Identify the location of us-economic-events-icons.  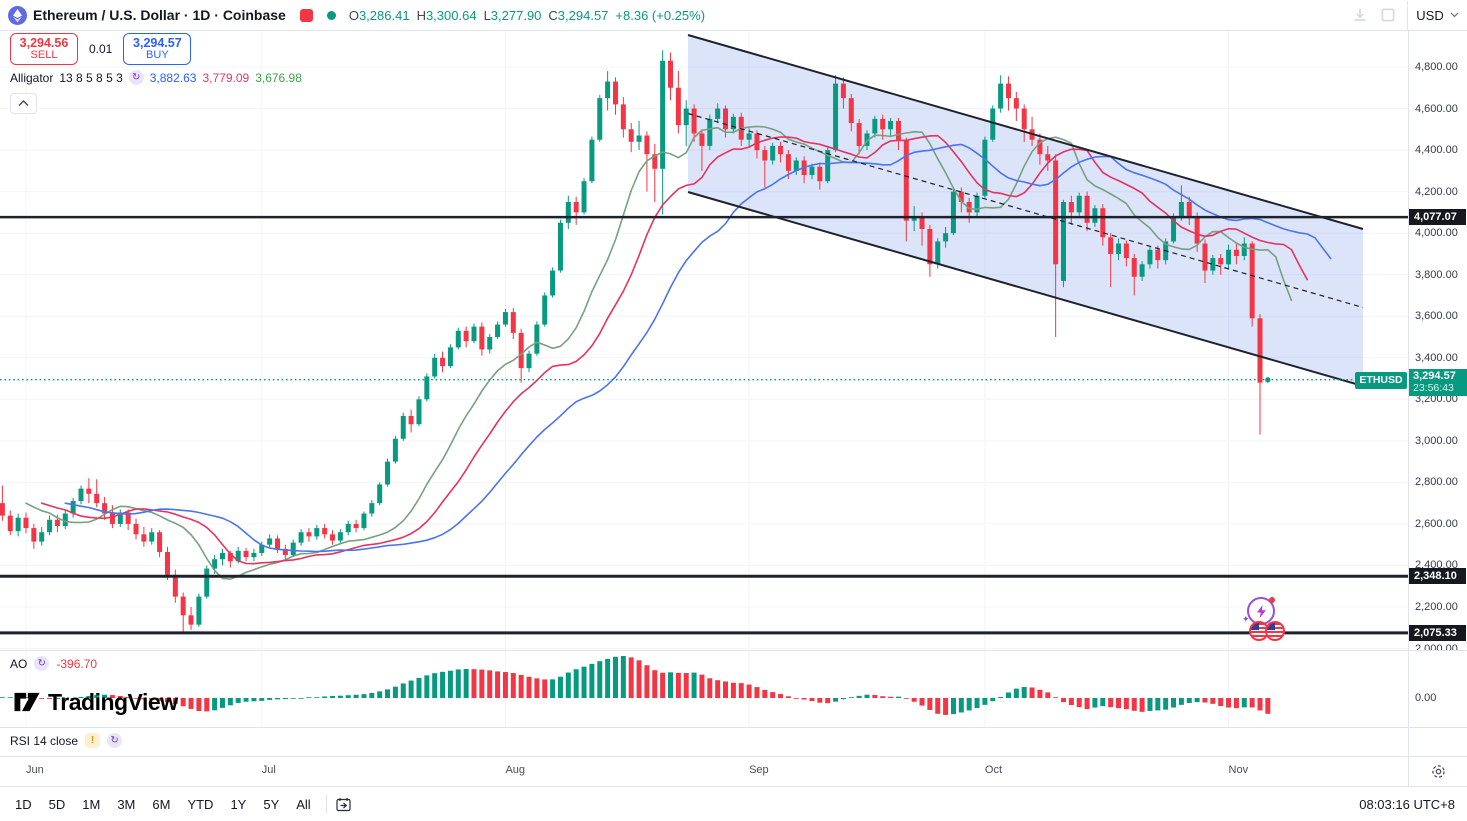
(1267, 631).